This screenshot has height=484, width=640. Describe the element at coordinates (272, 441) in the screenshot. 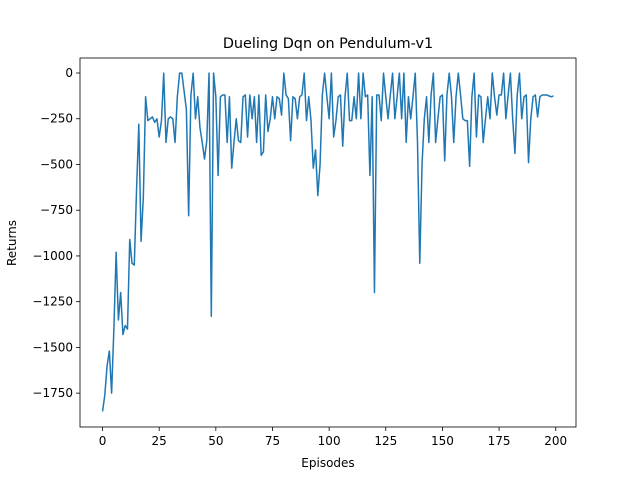

I see `x-tick-label: 75` at that location.